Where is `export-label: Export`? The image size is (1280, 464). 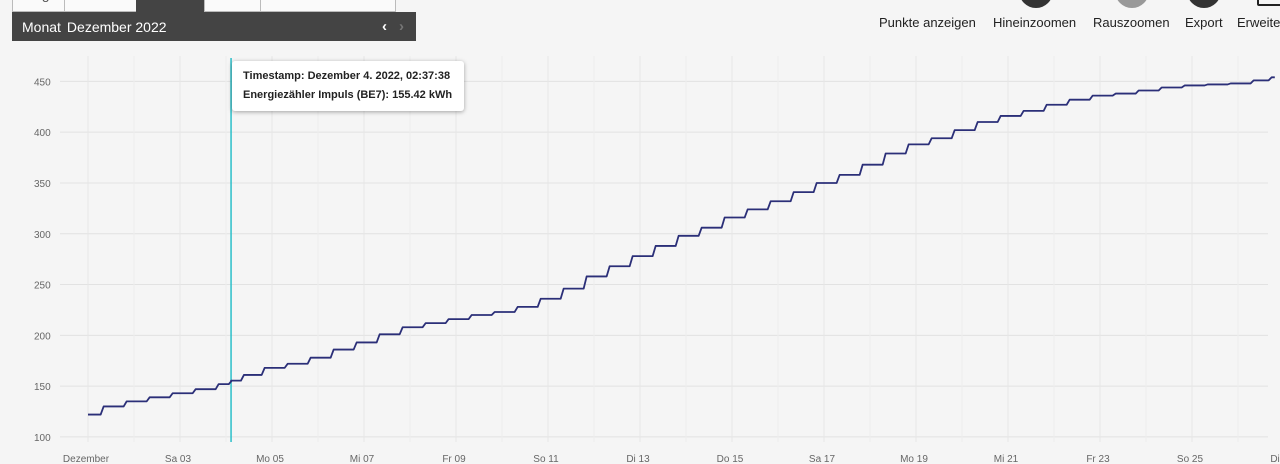
export-label: Export is located at coordinates (1204, 22).